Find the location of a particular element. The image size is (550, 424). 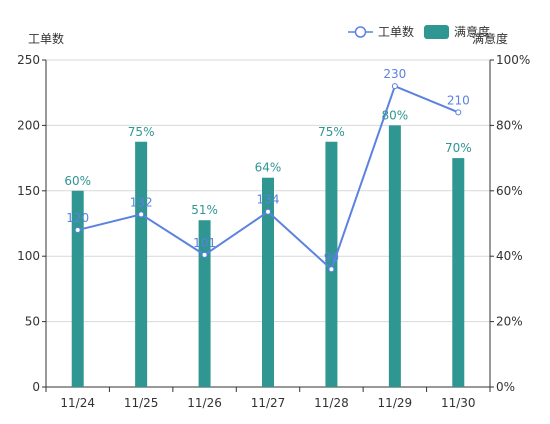

x-tick-label: 11/25 is located at coordinates (141, 403).